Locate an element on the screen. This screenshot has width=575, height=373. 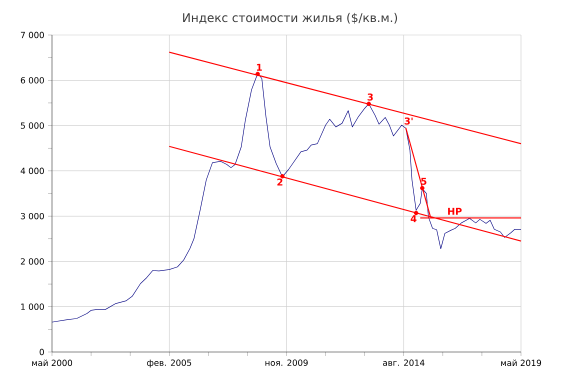
x-tick-label: фев. 2005 is located at coordinates (169, 364).